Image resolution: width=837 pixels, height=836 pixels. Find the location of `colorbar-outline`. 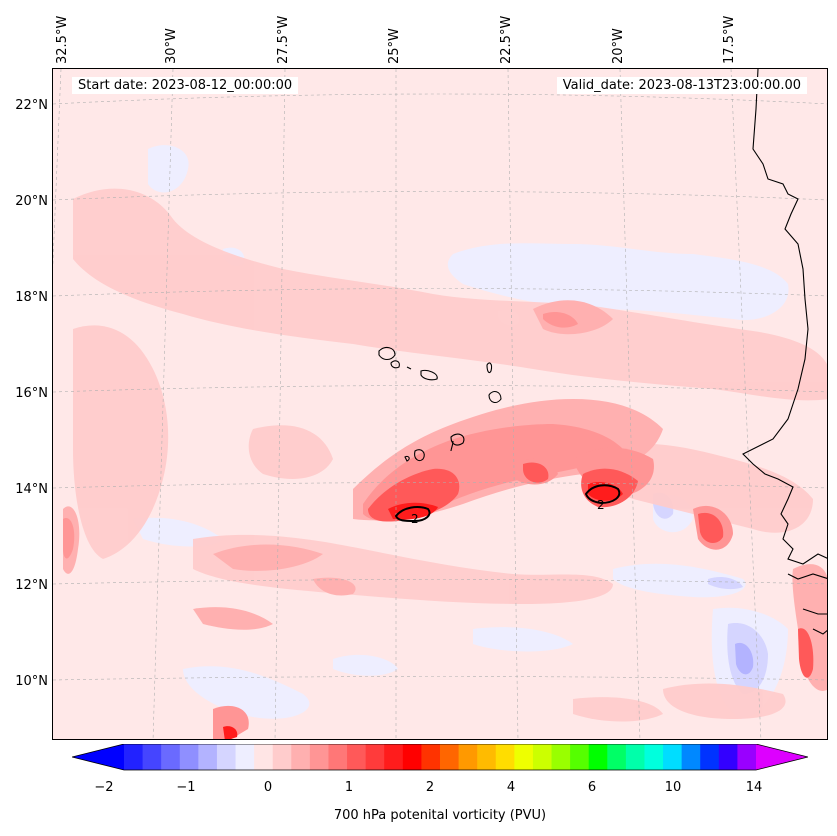

colorbar-outline is located at coordinates (440, 757).